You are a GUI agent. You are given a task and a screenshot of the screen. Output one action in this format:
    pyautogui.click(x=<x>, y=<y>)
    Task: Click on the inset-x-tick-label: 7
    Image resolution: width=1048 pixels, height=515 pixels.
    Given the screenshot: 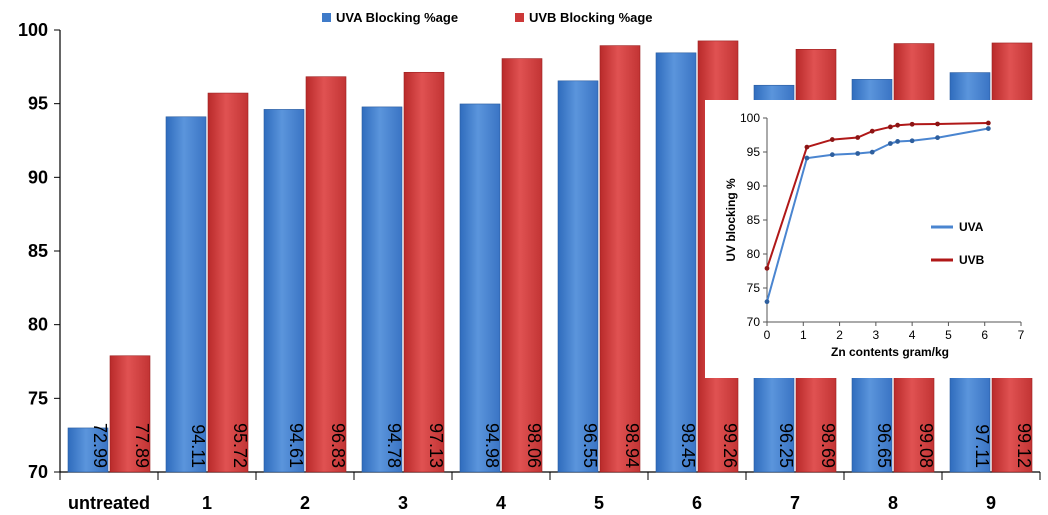 What is the action you would take?
    pyautogui.click(x=1021, y=335)
    